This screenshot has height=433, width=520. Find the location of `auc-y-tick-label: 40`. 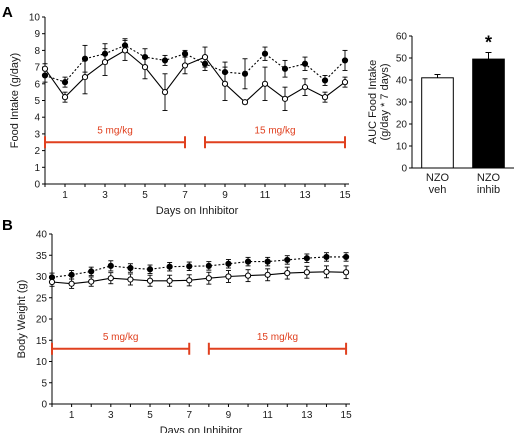

auc-y-tick-label: 40 is located at coordinates (402, 81).